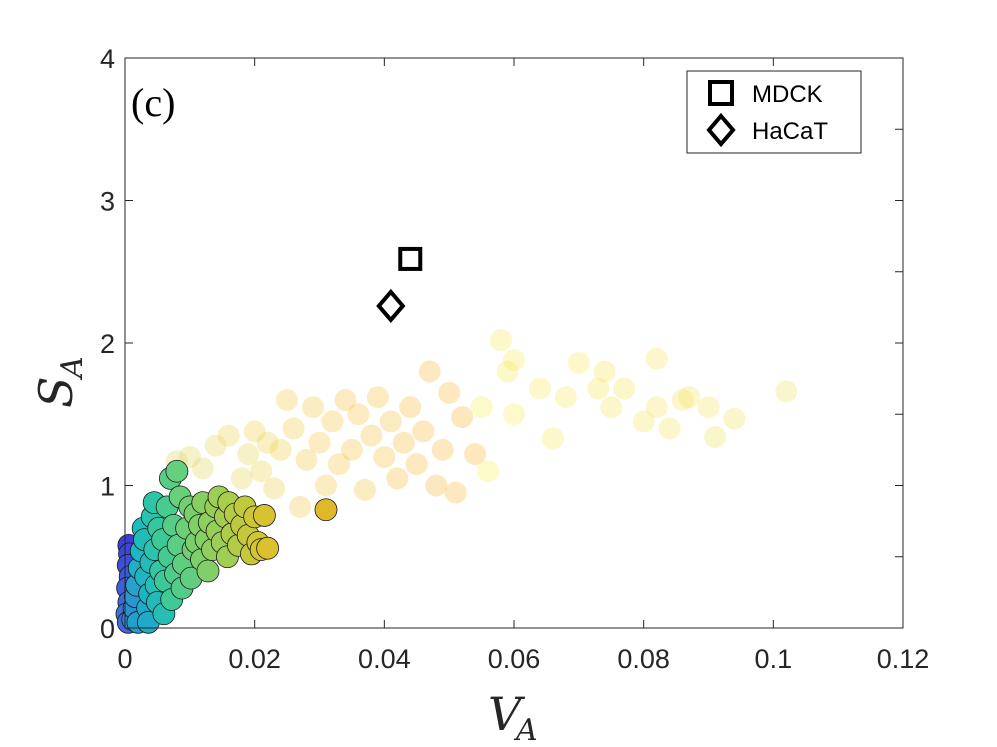  I want to click on x-axis-label: V A, so click(513, 717).